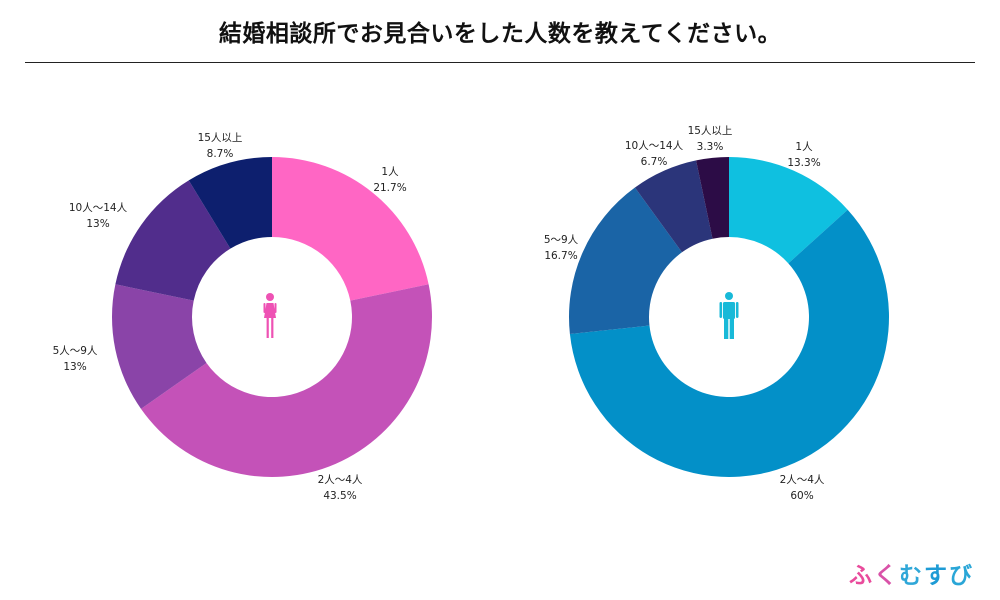 This screenshot has width=1000, height=600. What do you see at coordinates (500, 34) in the screenshot?
I see `page-title: 結婚相談所でお見合いをした人数を教えてください。` at bounding box center [500, 34].